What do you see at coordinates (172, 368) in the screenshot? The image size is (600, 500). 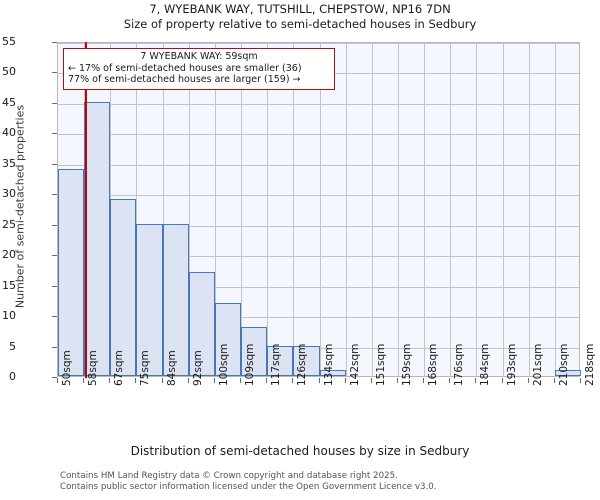 I see `x-axis-tick-label: 84sqm` at bounding box center [172, 368].